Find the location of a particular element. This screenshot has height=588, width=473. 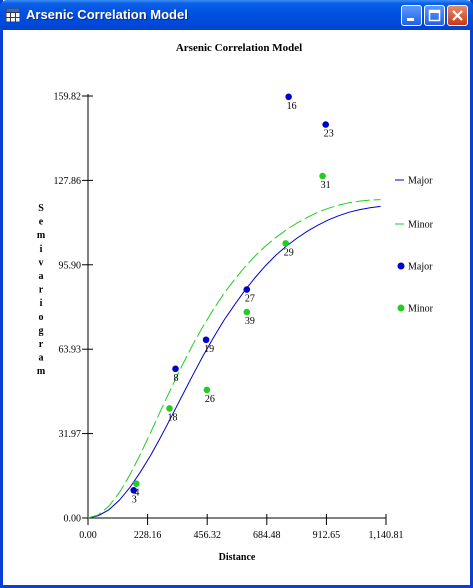

data-point-label: 18 is located at coordinates (172, 417).